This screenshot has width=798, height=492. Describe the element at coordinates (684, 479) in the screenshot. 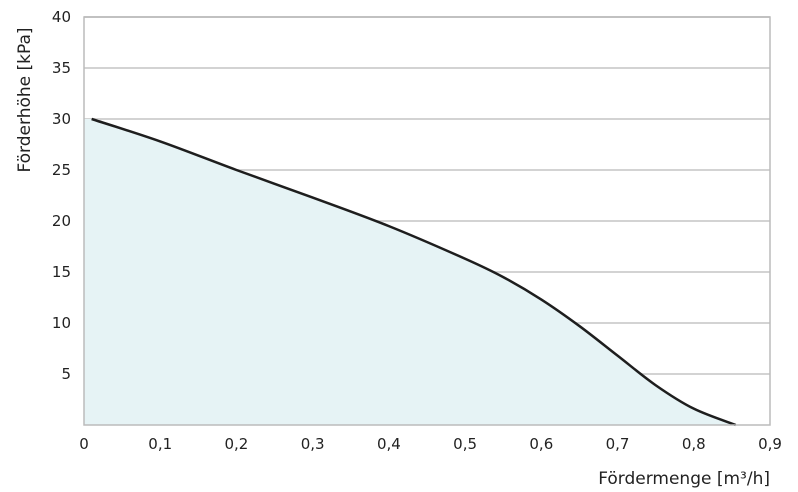

I see `x-axis-label: Fördermenge [m³/h]` at that location.